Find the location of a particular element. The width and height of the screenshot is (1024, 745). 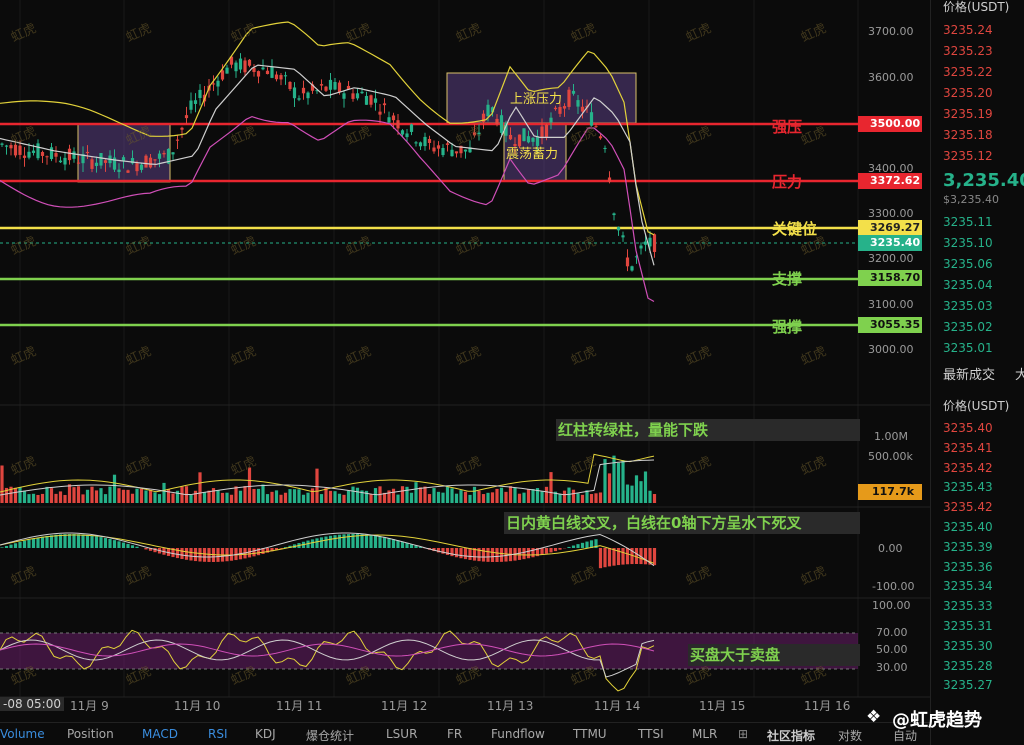

ask-row: 3235.18 is located at coordinates (968, 135).